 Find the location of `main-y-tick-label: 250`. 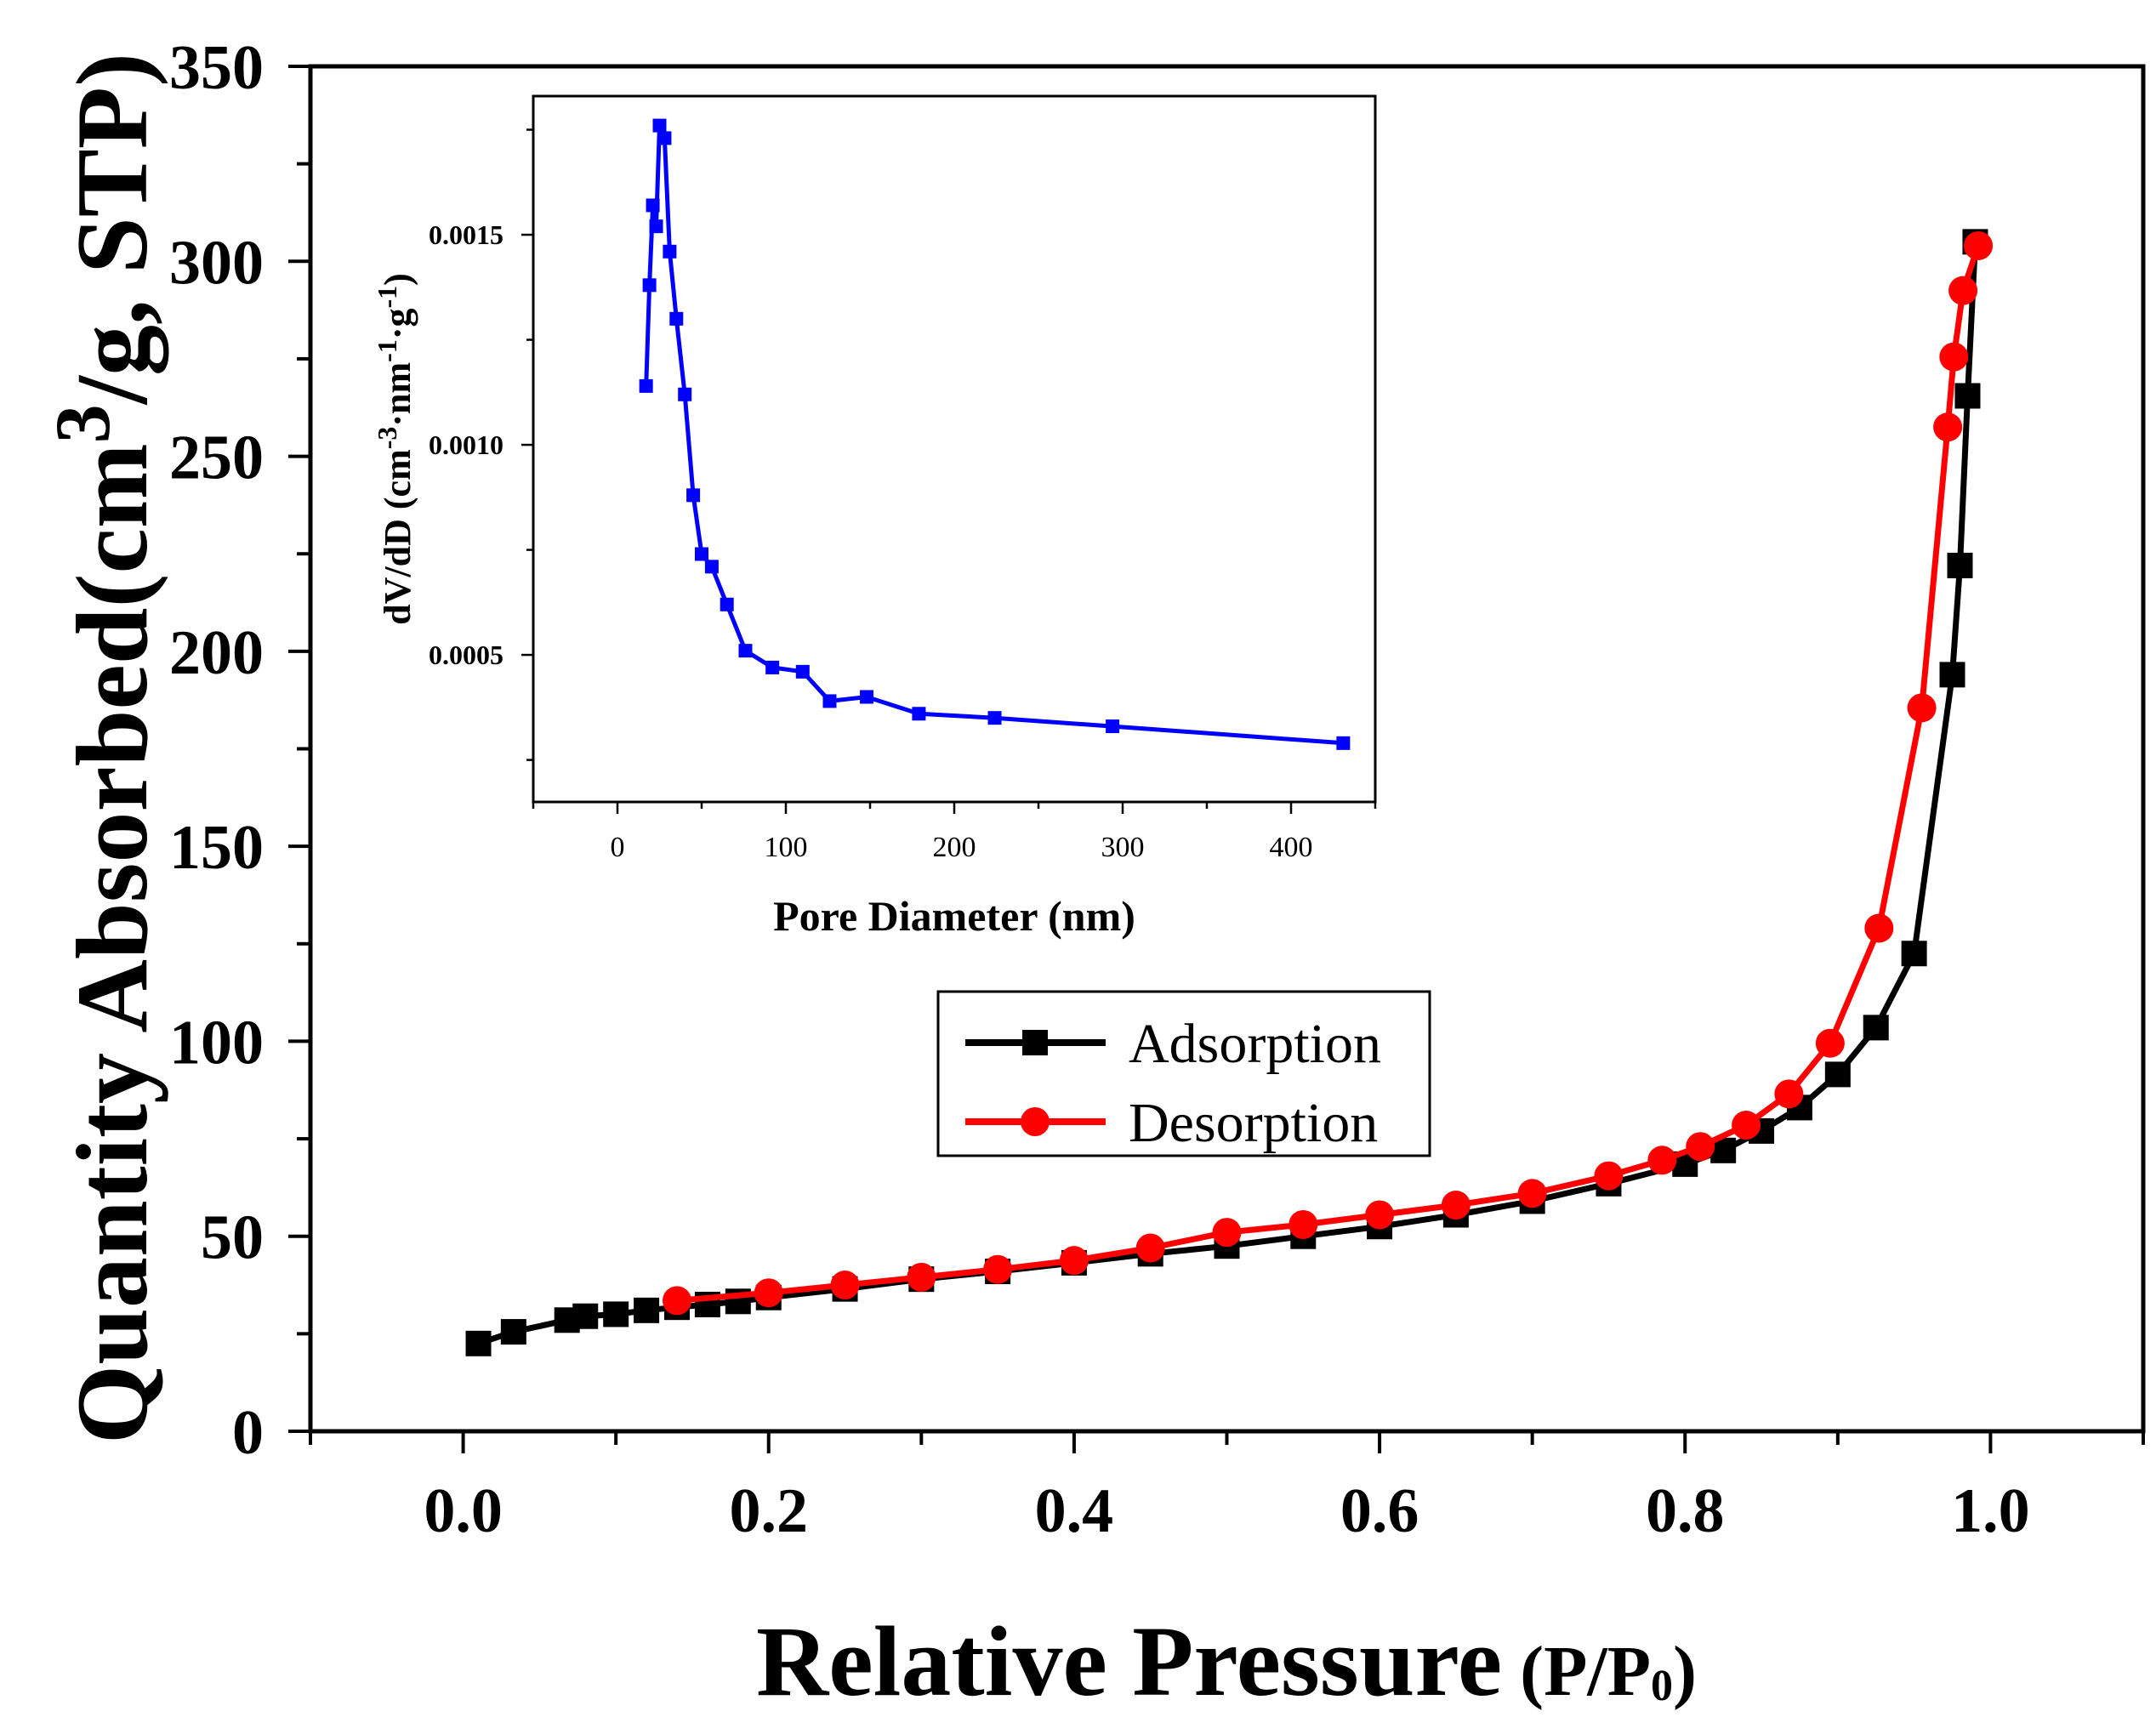

main-y-tick-label: 250 is located at coordinates (217, 458).